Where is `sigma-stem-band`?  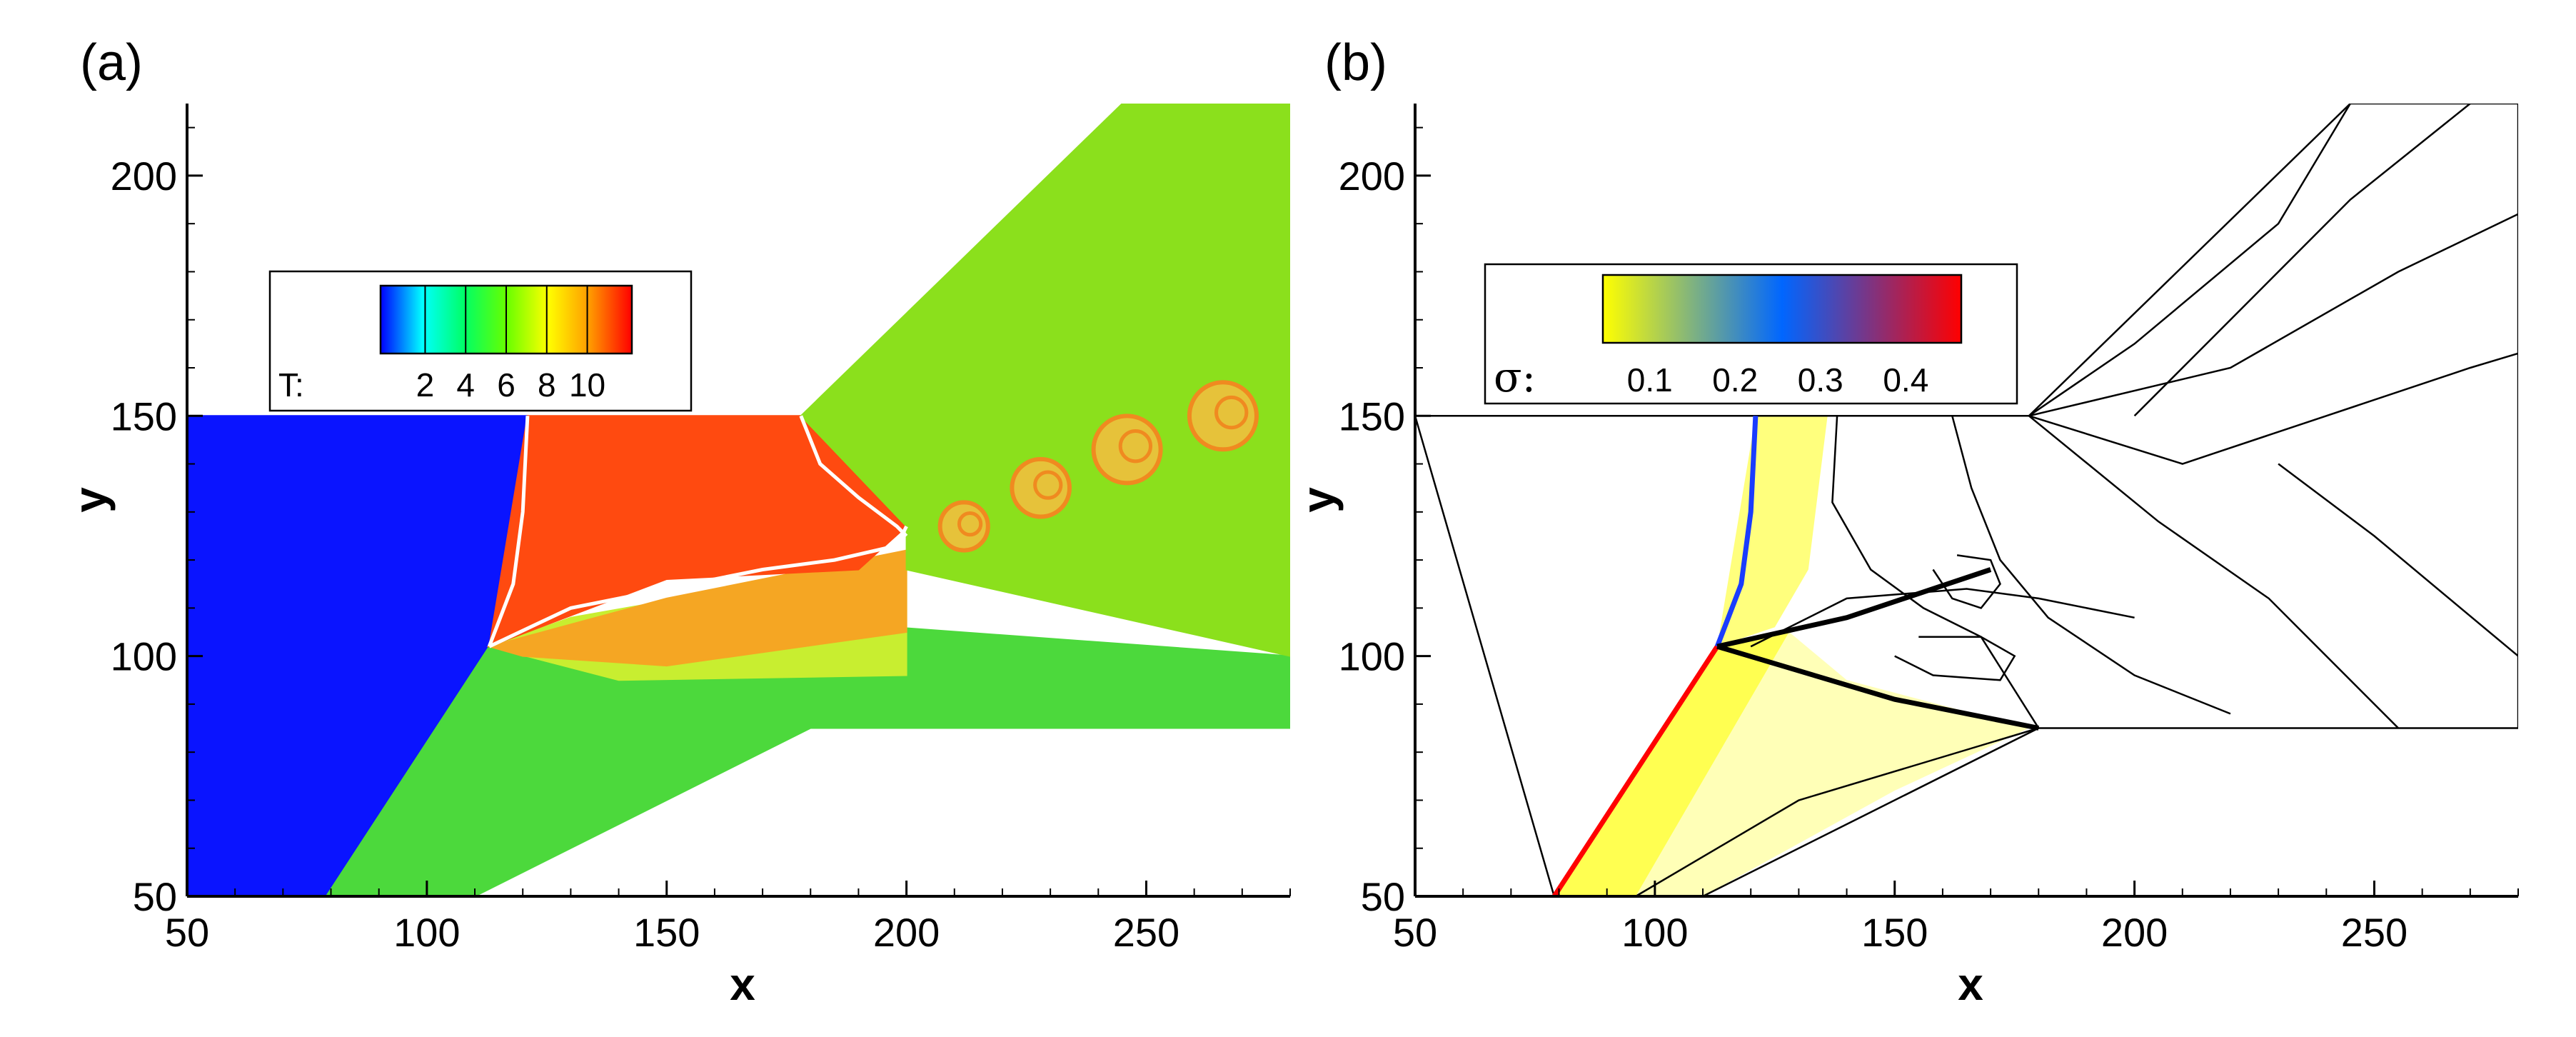 sigma-stem-band is located at coordinates (1772, 531).